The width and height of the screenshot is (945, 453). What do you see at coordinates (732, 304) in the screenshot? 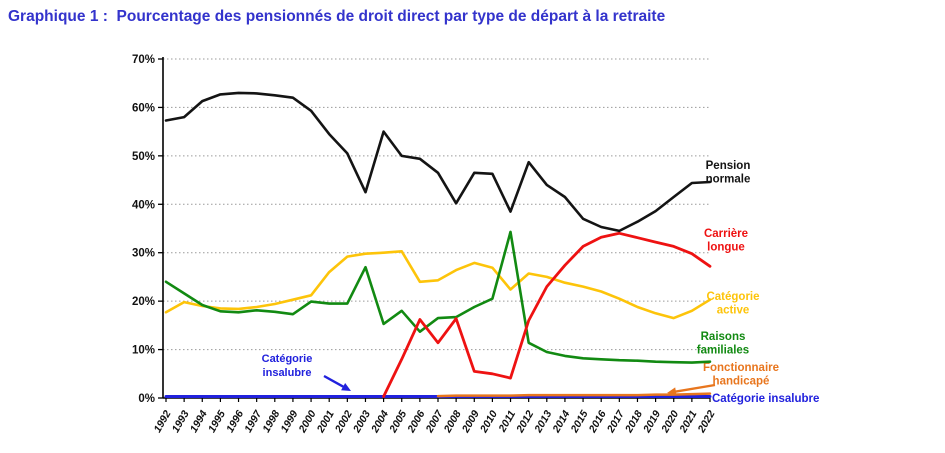
I see `series-label-categorie-active: Catégorie active` at bounding box center [732, 304].